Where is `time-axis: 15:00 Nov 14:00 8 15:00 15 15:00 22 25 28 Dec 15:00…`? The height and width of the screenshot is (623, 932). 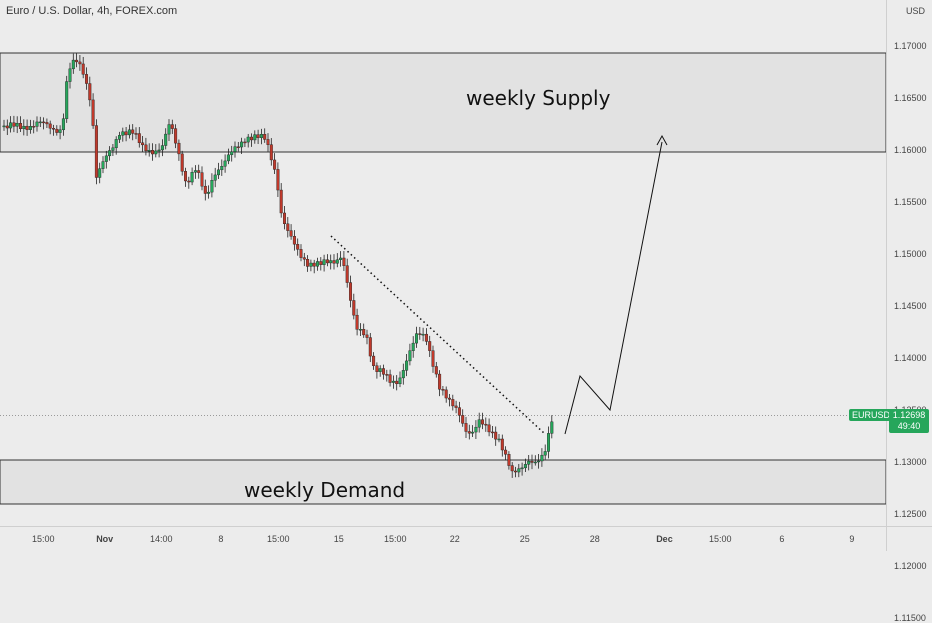
time-axis: 15:00 Nov 14:00 8 15:00 15 15:00 22 25 28 Dec 15:00… is located at coordinates (443, 538).